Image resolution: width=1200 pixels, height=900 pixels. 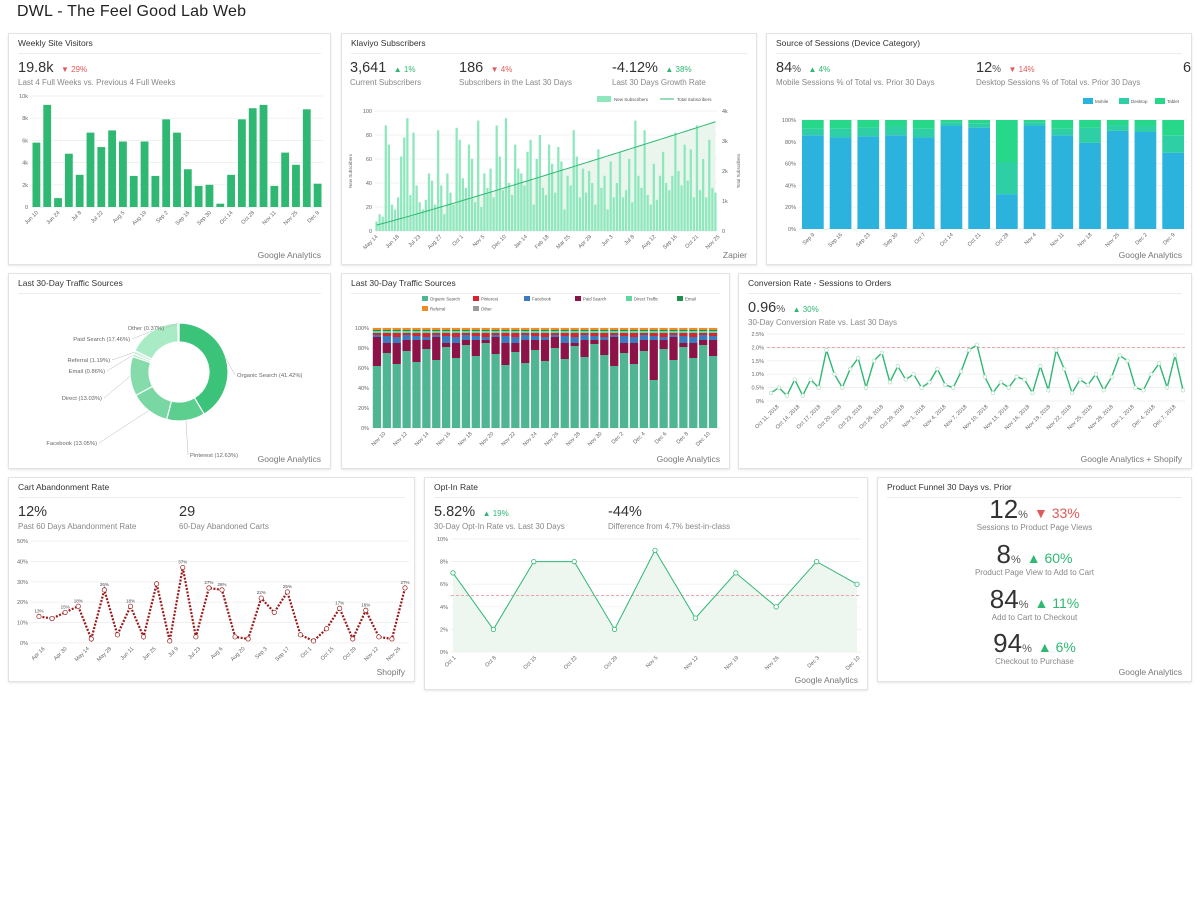 I want to click on x-tick-label: Oct 7, so click(x=921, y=239).